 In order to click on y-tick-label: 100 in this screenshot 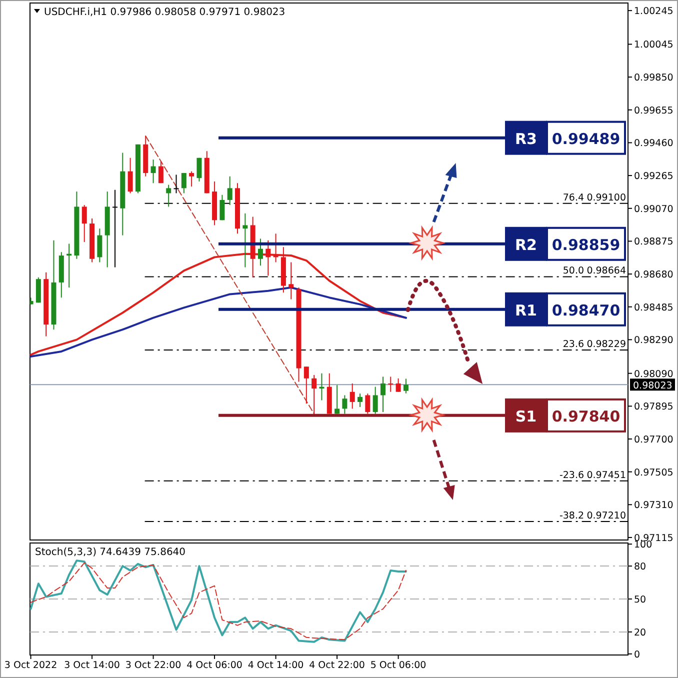, I will do `click(643, 545)`.